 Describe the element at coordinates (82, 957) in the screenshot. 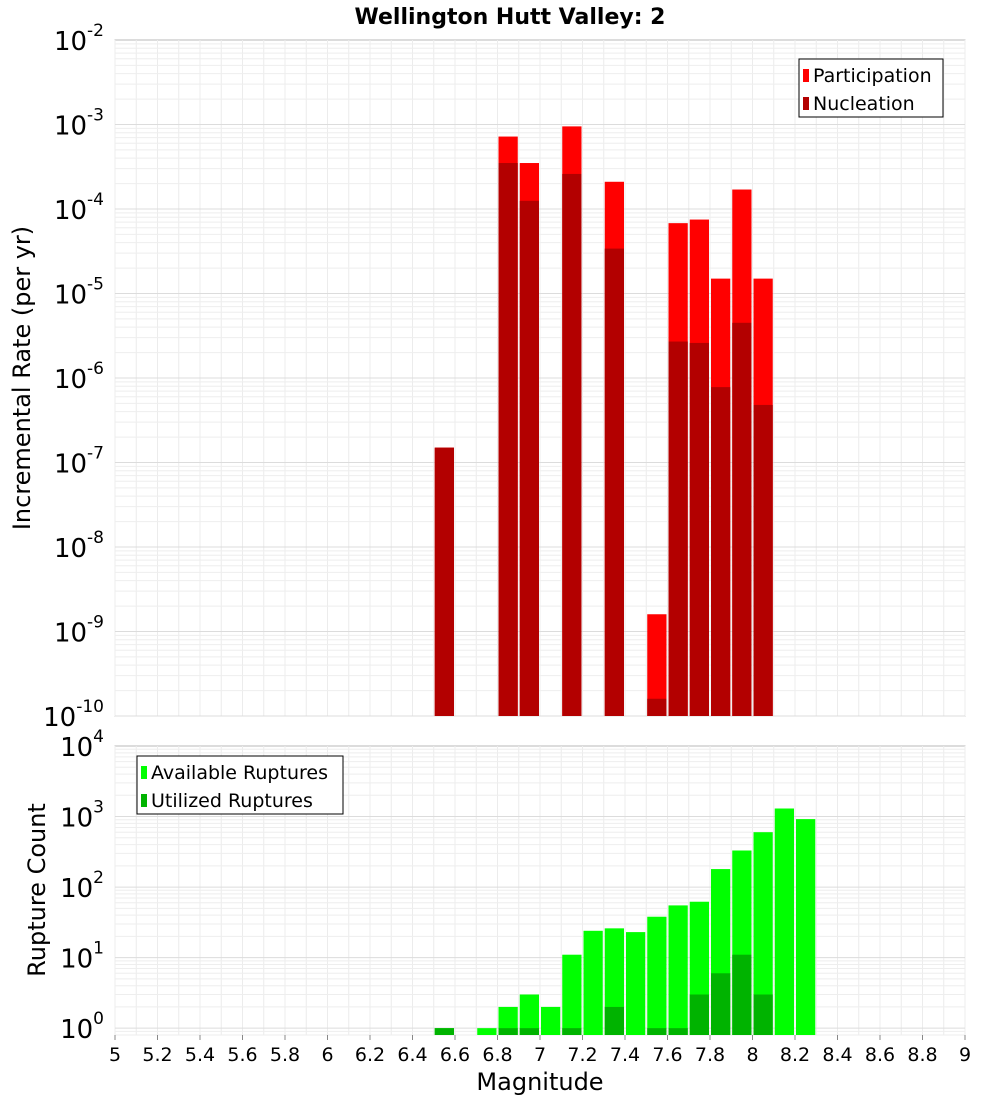

I see `y-tick-label: 10¹` at that location.